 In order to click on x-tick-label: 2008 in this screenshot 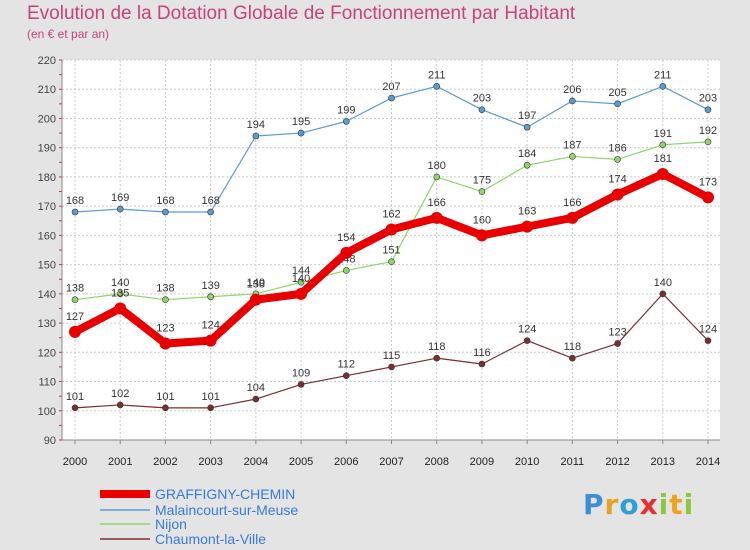, I will do `click(436, 462)`.